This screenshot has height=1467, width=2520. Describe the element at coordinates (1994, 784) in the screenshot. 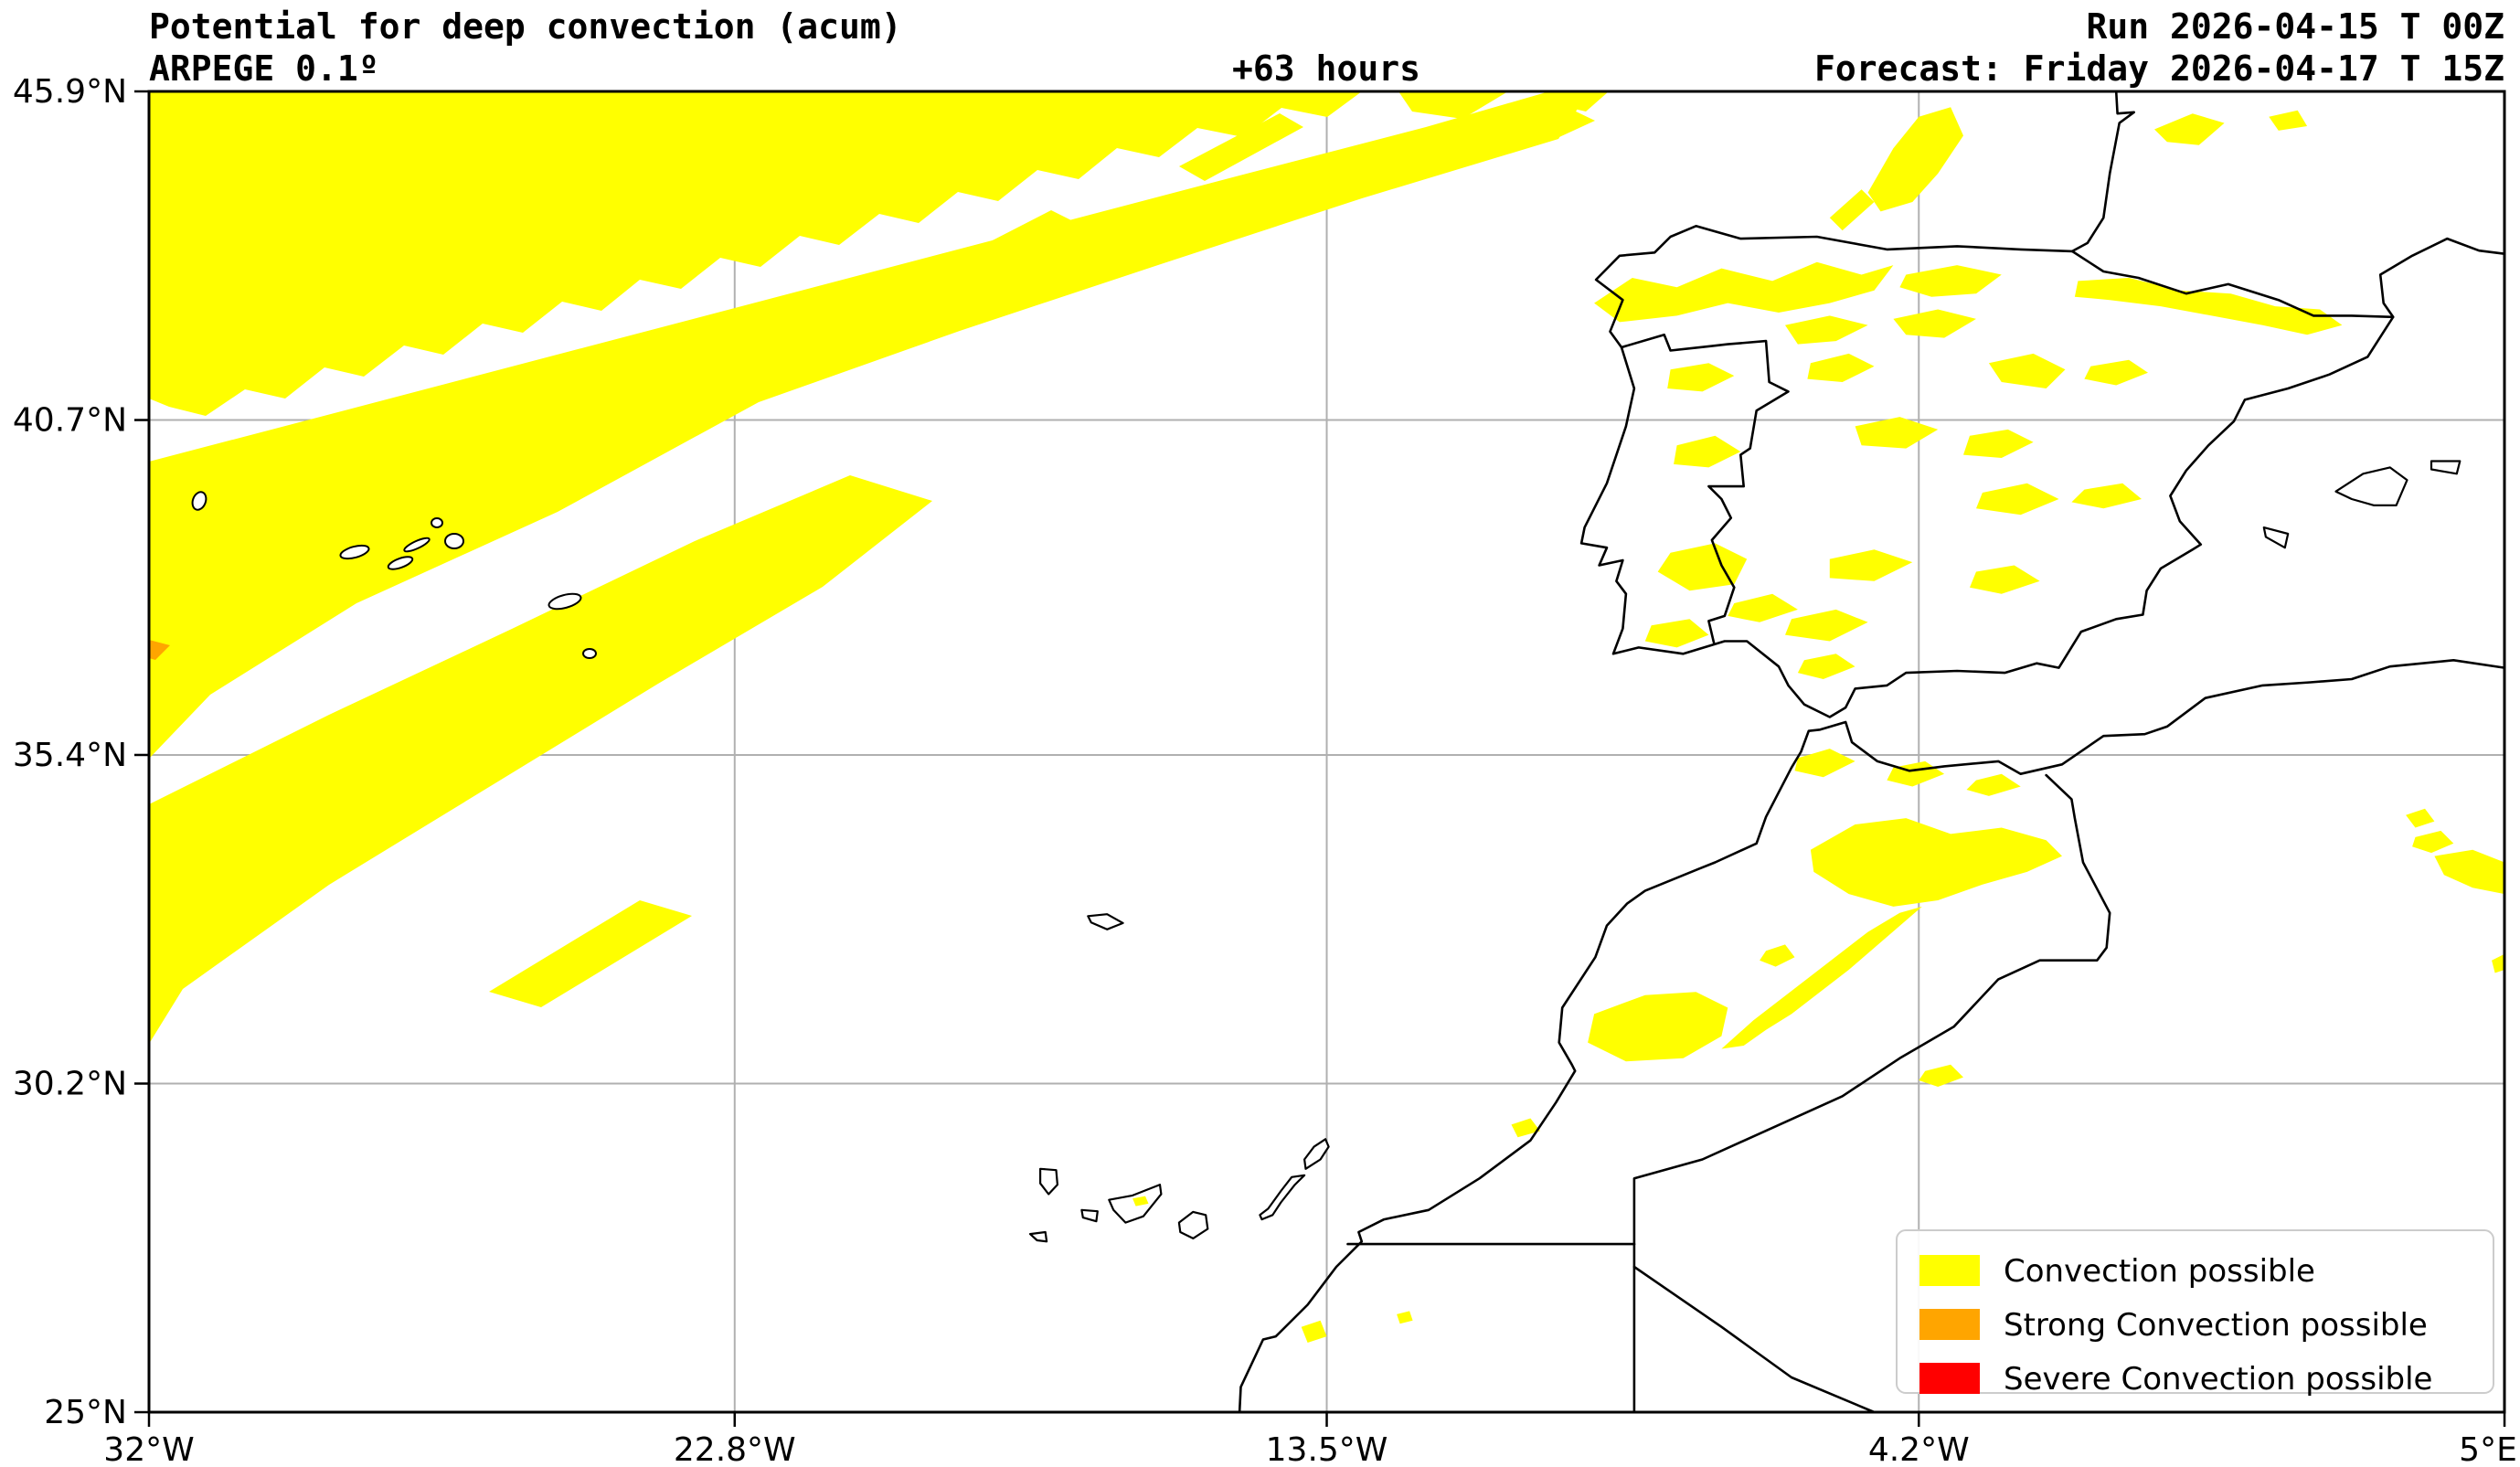

I see `convection-region-rif_e2_patch` at that location.